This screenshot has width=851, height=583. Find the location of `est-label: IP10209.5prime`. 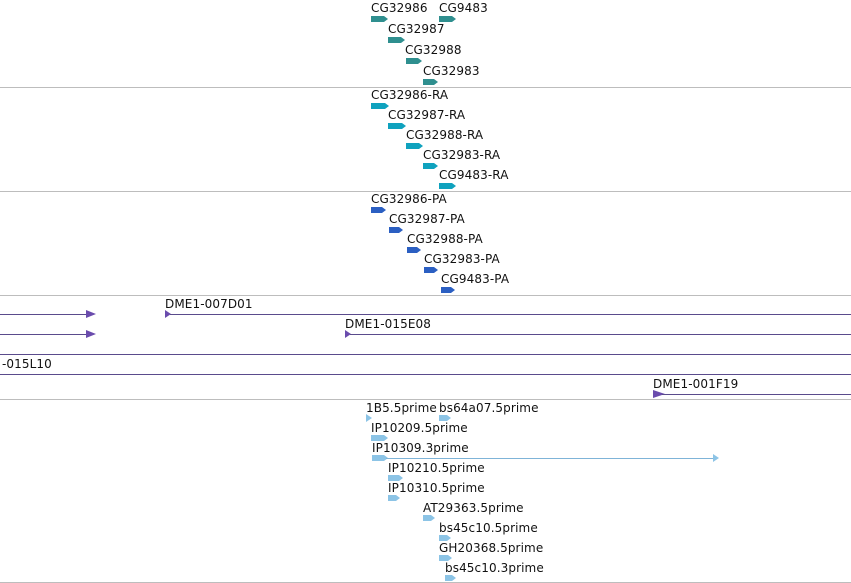

est-label: IP10209.5prime is located at coordinates (419, 428).